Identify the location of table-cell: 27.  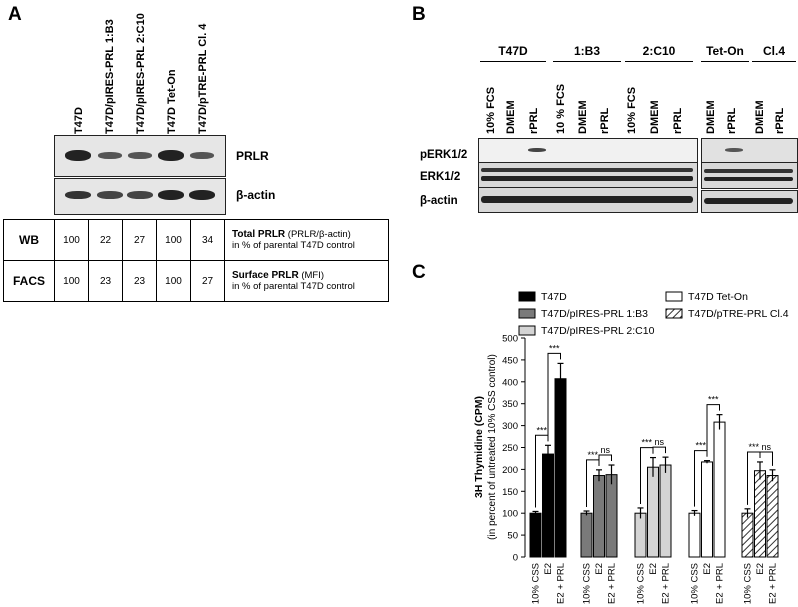
(139, 240).